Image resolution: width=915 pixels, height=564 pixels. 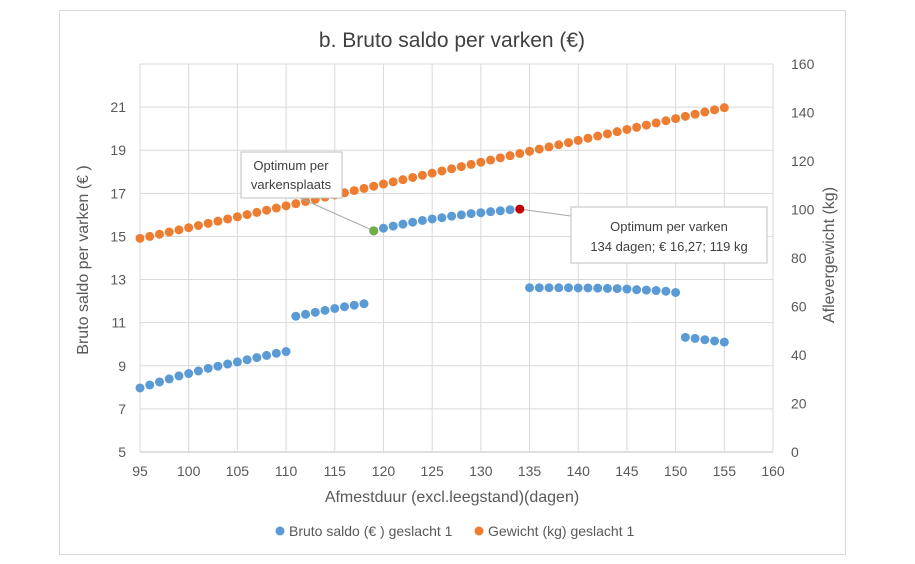 What do you see at coordinates (676, 471) in the screenshot?
I see `x-tick-label: 150` at bounding box center [676, 471].